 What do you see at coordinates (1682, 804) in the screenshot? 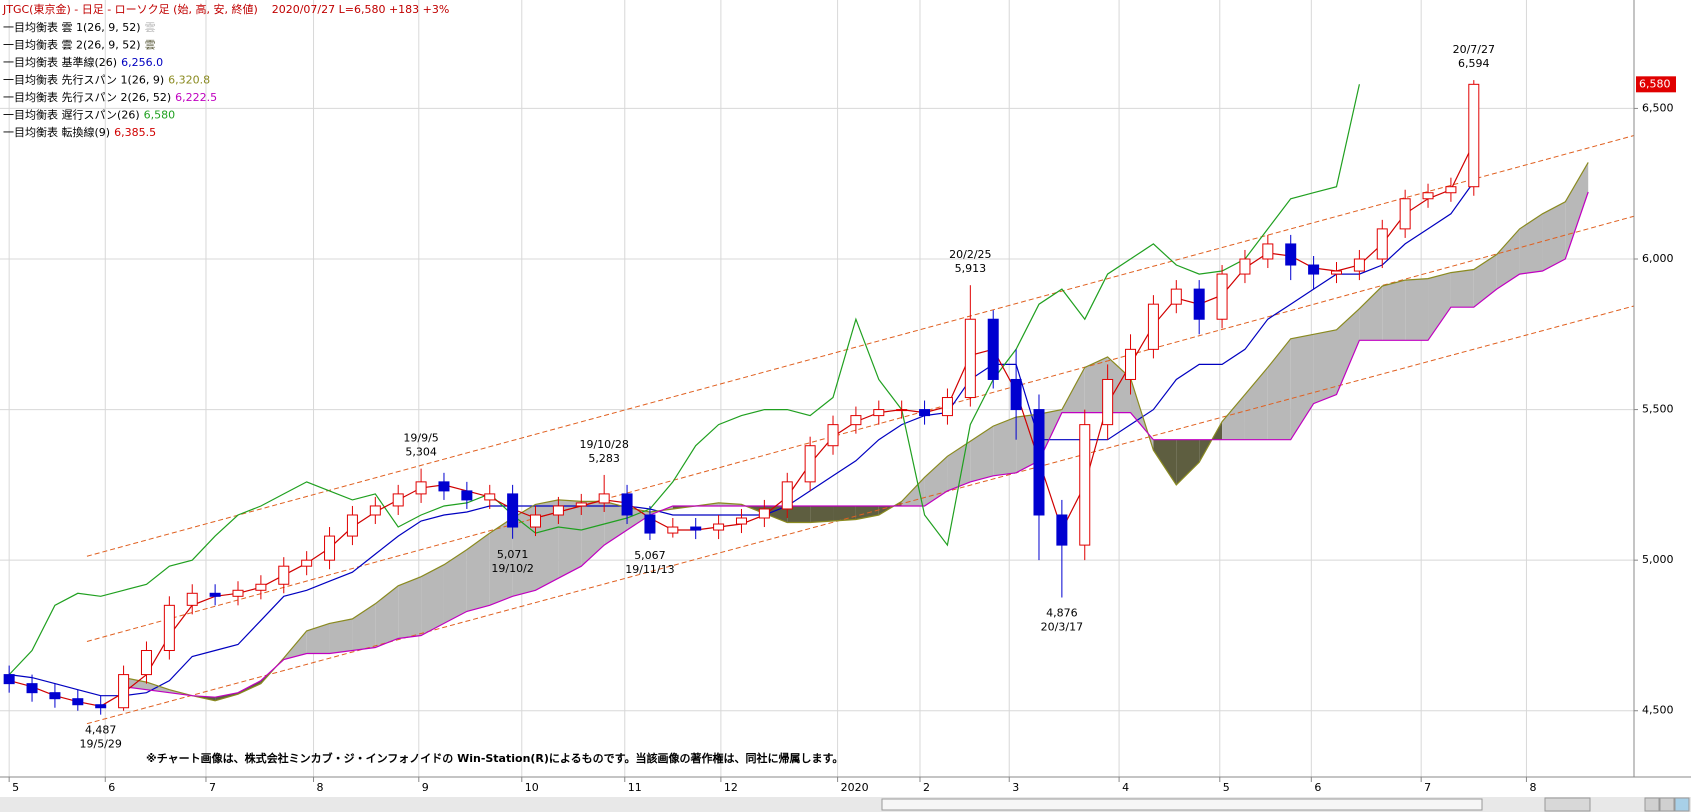
I see `scroll-end-button` at bounding box center [1682, 804].